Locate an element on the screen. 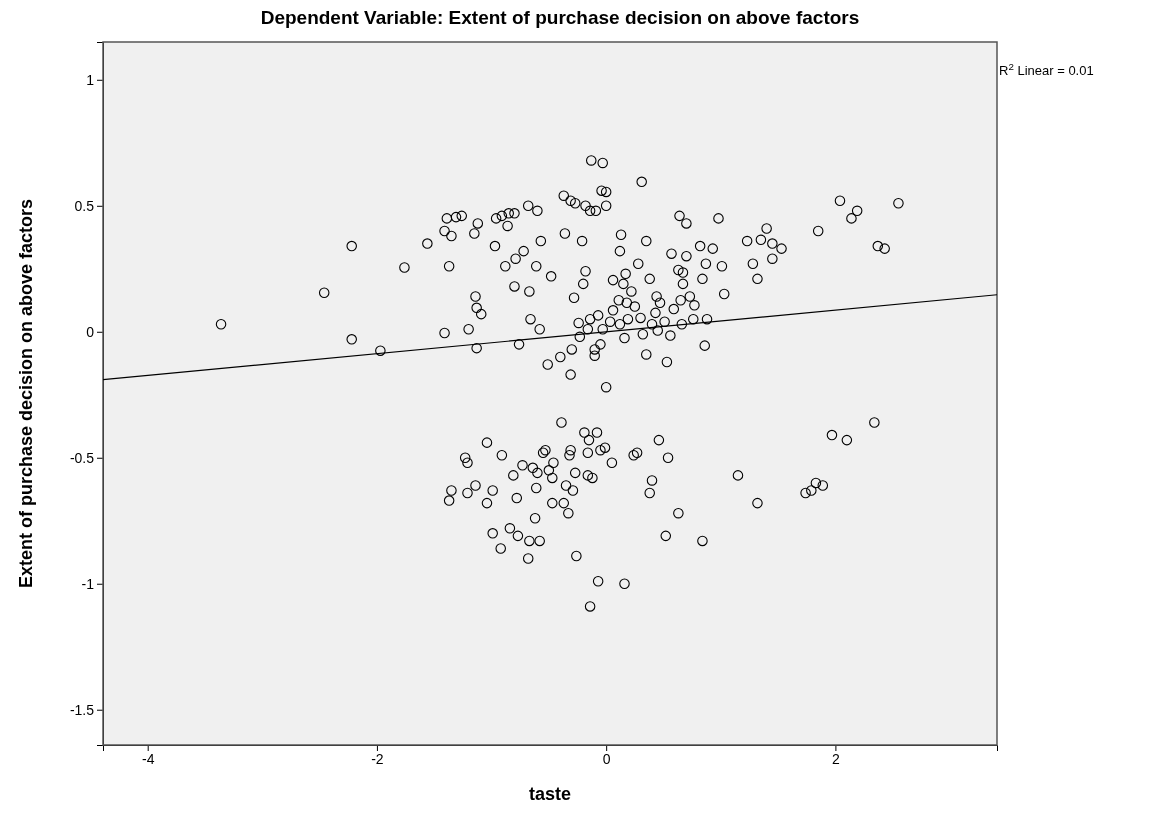  x-tick-label: -4 is located at coordinates (148, 758).